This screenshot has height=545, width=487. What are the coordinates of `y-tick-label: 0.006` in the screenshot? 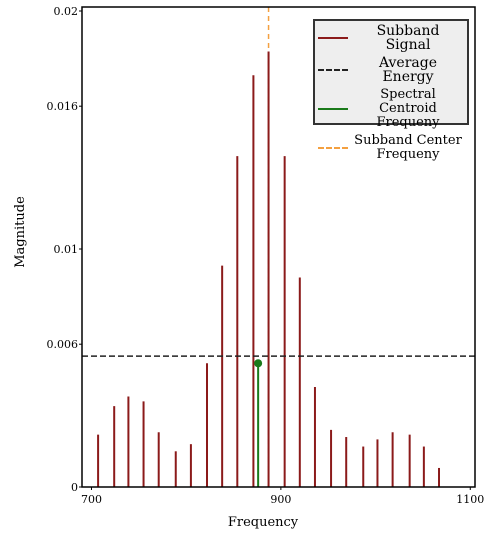 It's located at (63, 344).